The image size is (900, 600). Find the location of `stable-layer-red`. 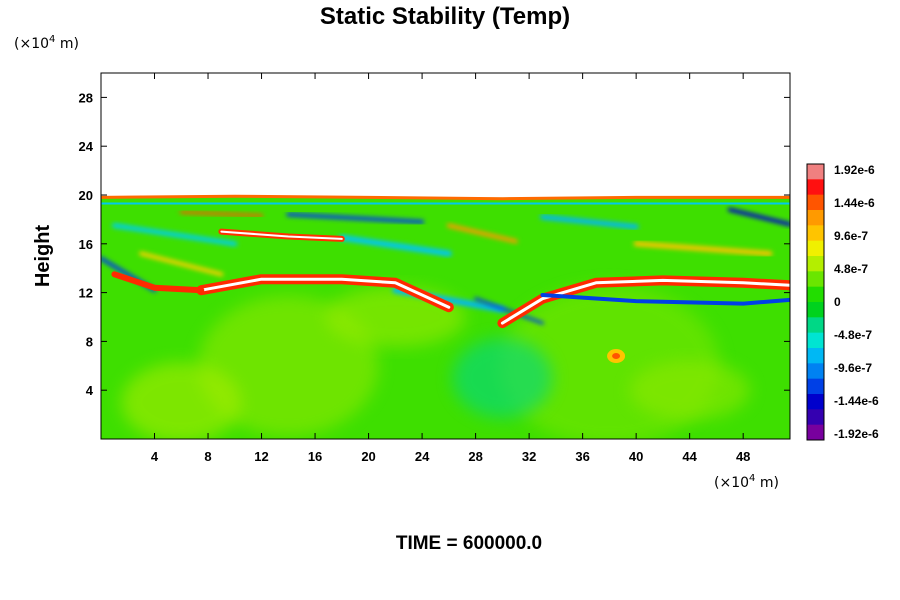

stable-layer-red is located at coordinates (158, 282).